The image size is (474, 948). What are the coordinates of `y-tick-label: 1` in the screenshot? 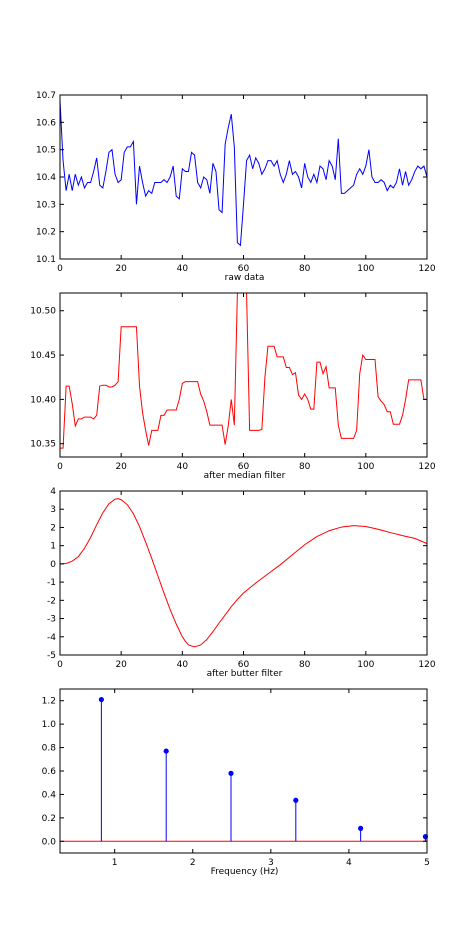 It's located at (53, 547).